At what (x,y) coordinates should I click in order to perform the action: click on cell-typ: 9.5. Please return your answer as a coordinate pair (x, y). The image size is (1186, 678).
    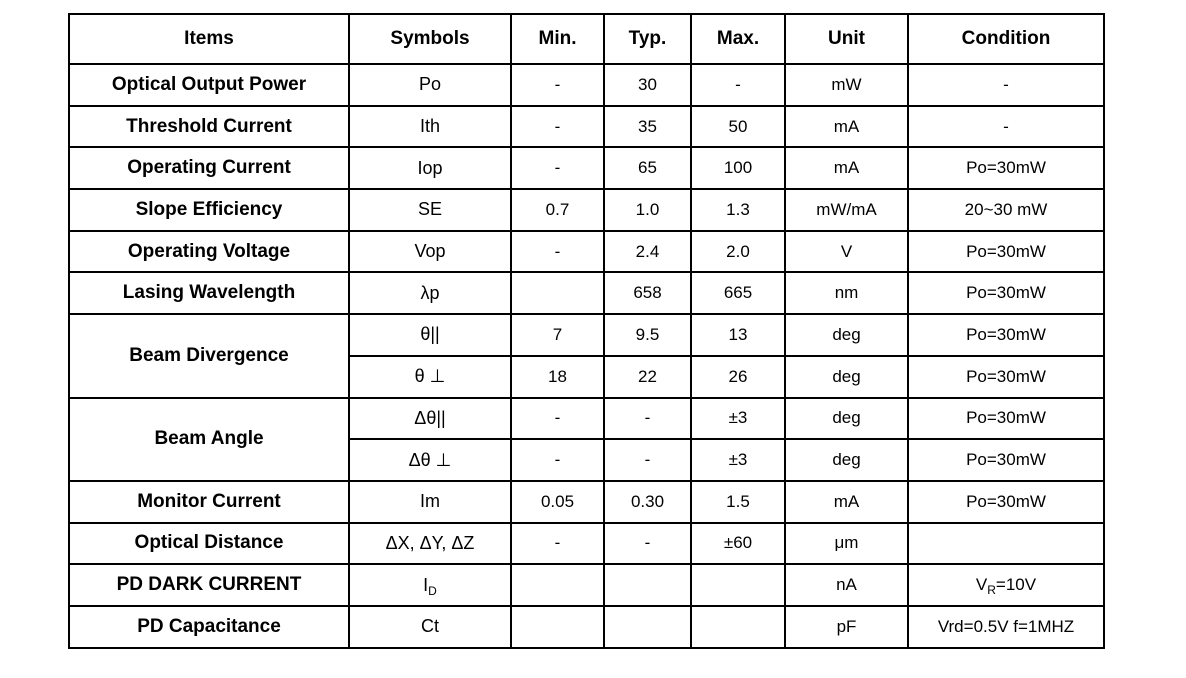
    Looking at the image, I should click on (647, 335).